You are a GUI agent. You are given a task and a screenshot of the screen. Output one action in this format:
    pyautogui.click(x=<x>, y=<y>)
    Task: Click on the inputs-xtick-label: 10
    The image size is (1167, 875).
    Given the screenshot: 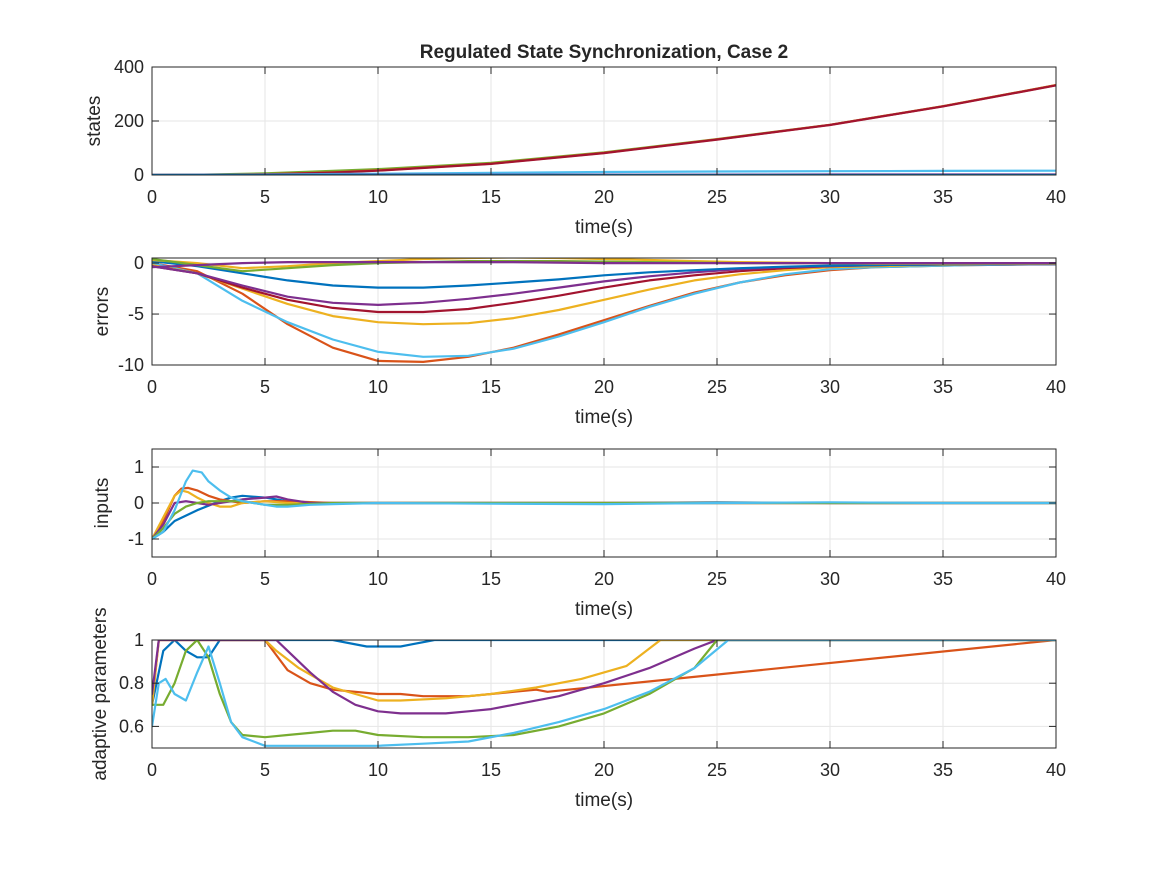 What is the action you would take?
    pyautogui.click(x=378, y=579)
    